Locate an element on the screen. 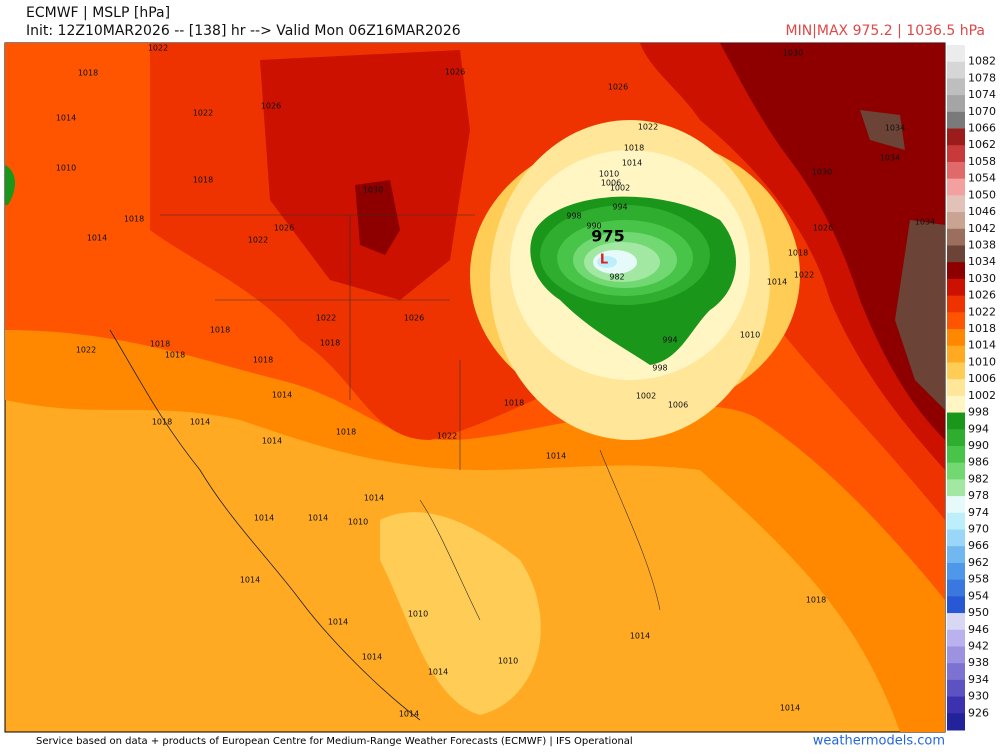 This screenshot has width=1000, height=754. colorbar-label: 1038 is located at coordinates (982, 244).